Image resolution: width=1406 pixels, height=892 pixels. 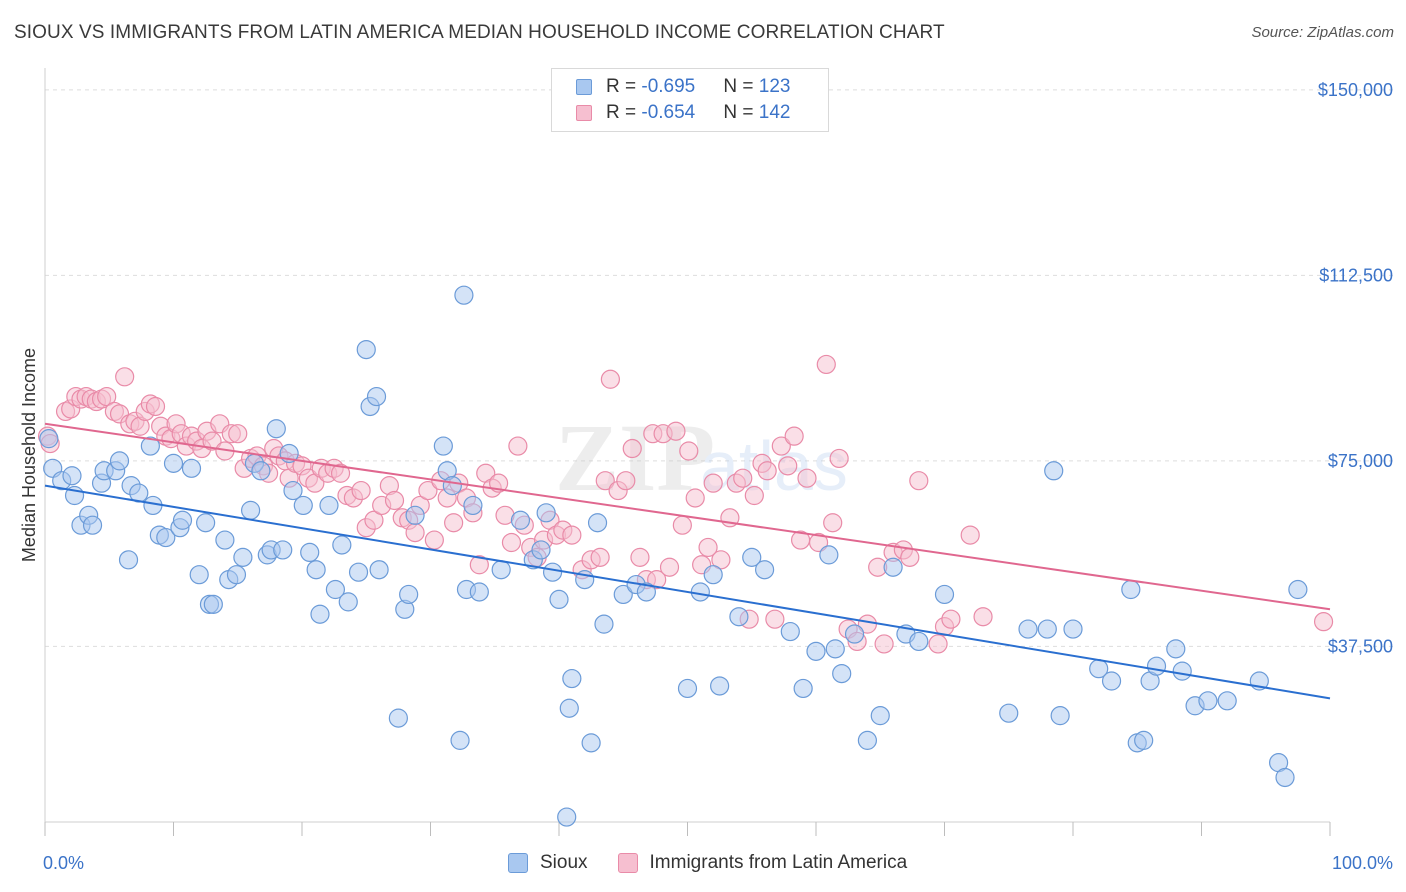 I want to click on y-tick-label: $37,500, so click(x=1360, y=646).